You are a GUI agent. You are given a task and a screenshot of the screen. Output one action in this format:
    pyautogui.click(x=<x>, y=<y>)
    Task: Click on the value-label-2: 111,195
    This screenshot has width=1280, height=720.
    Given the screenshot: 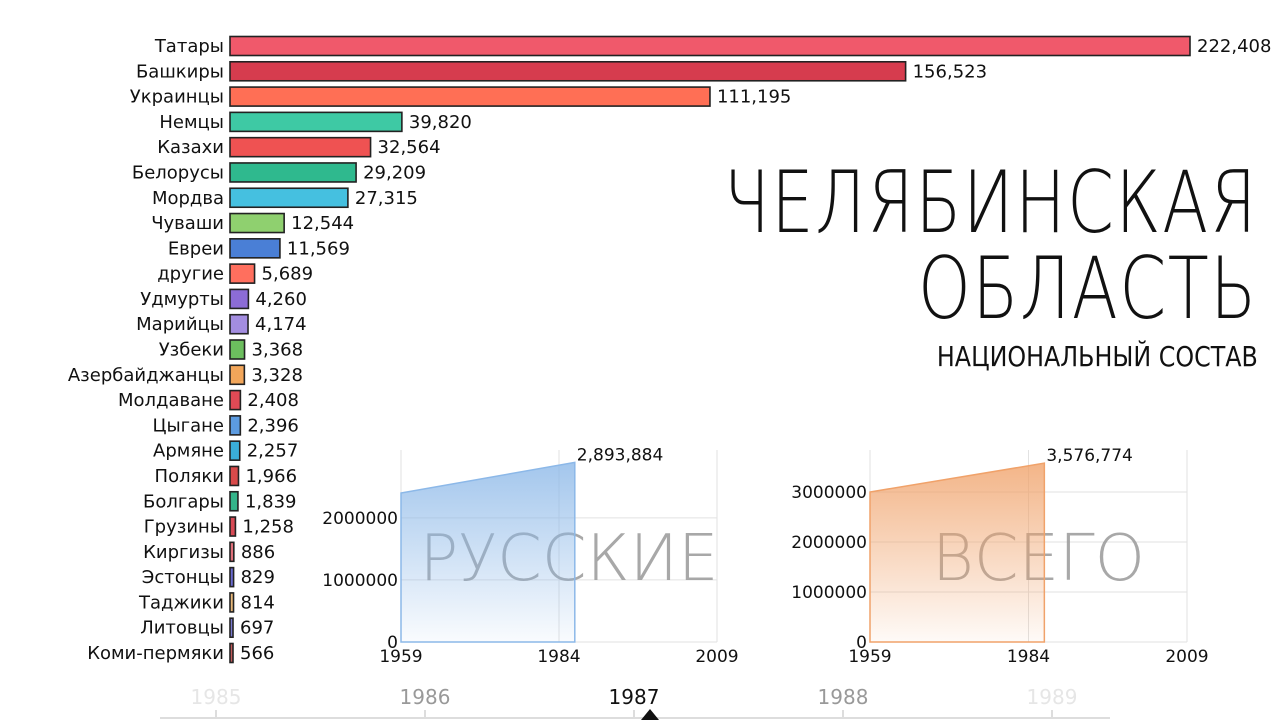 What is the action you would take?
    pyautogui.click(x=754, y=97)
    